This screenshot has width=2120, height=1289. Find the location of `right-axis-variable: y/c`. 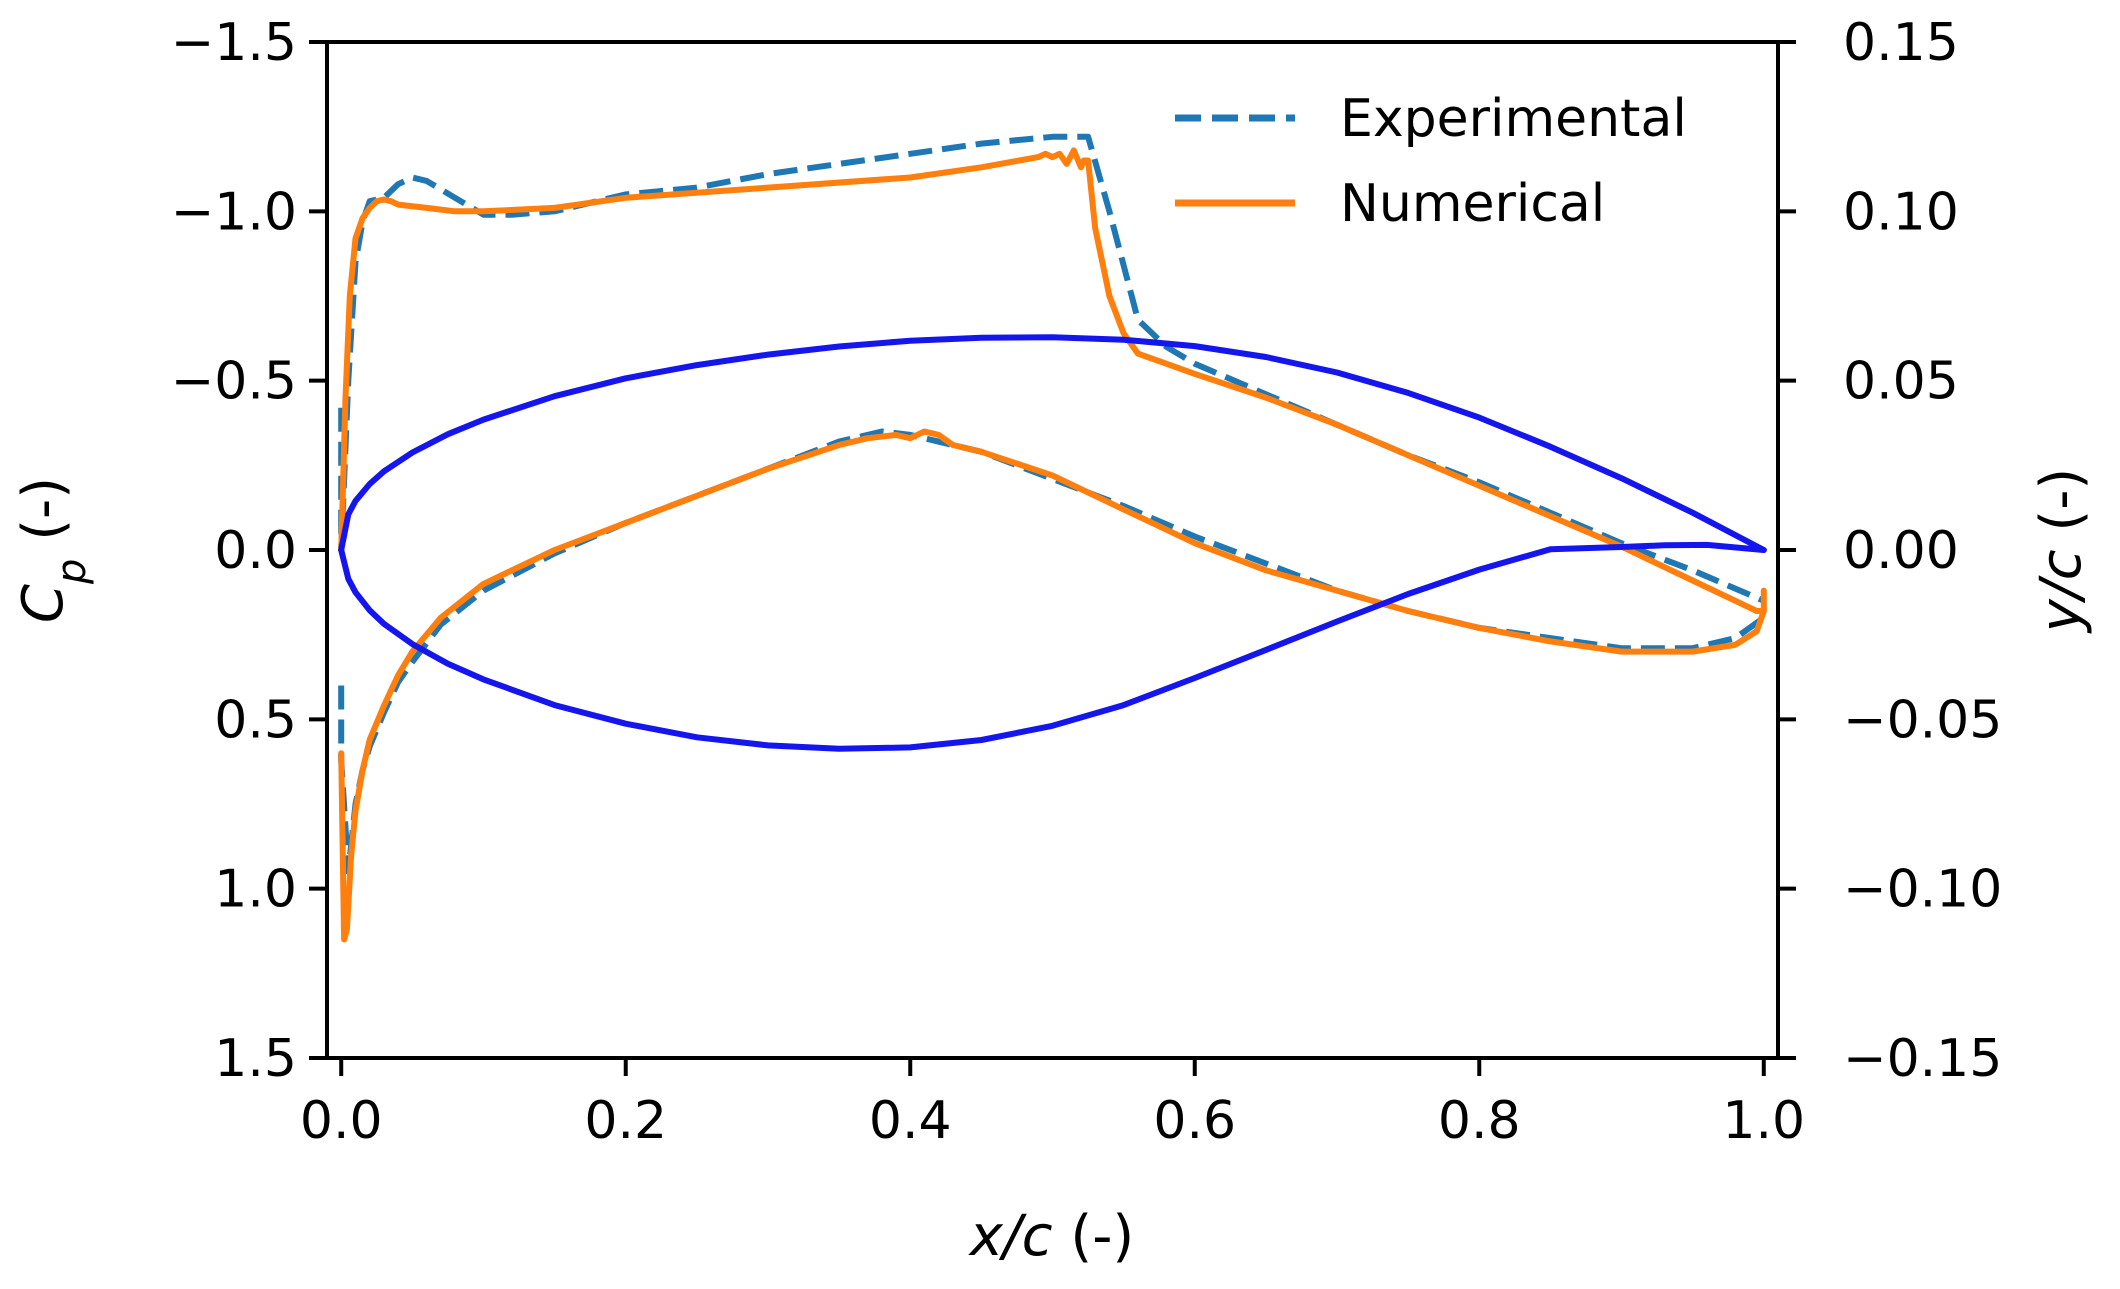

right-axis-variable: y/c is located at coordinates (2061, 591).